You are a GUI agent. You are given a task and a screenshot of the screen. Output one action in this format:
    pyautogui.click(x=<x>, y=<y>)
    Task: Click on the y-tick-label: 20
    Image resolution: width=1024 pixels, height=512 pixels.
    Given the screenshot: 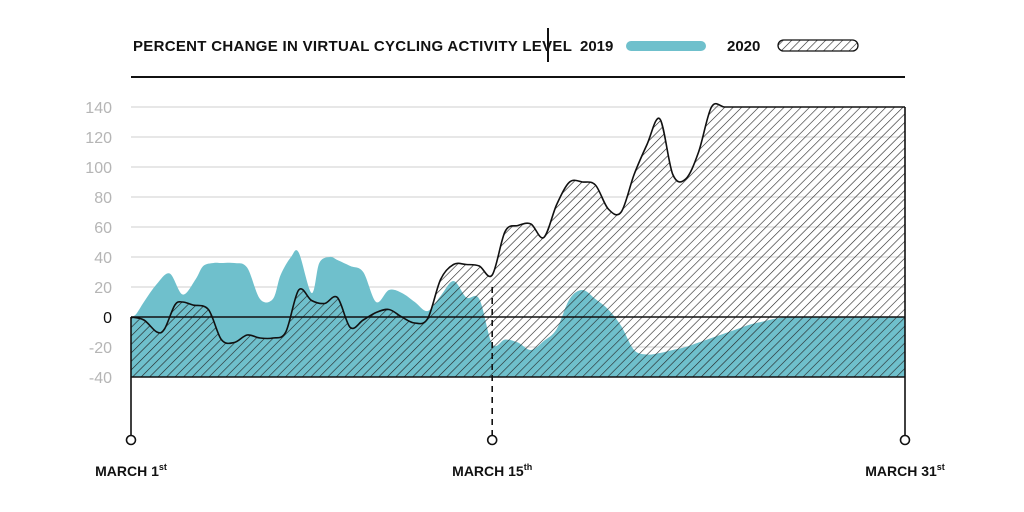 What is the action you would take?
    pyautogui.click(x=103, y=288)
    